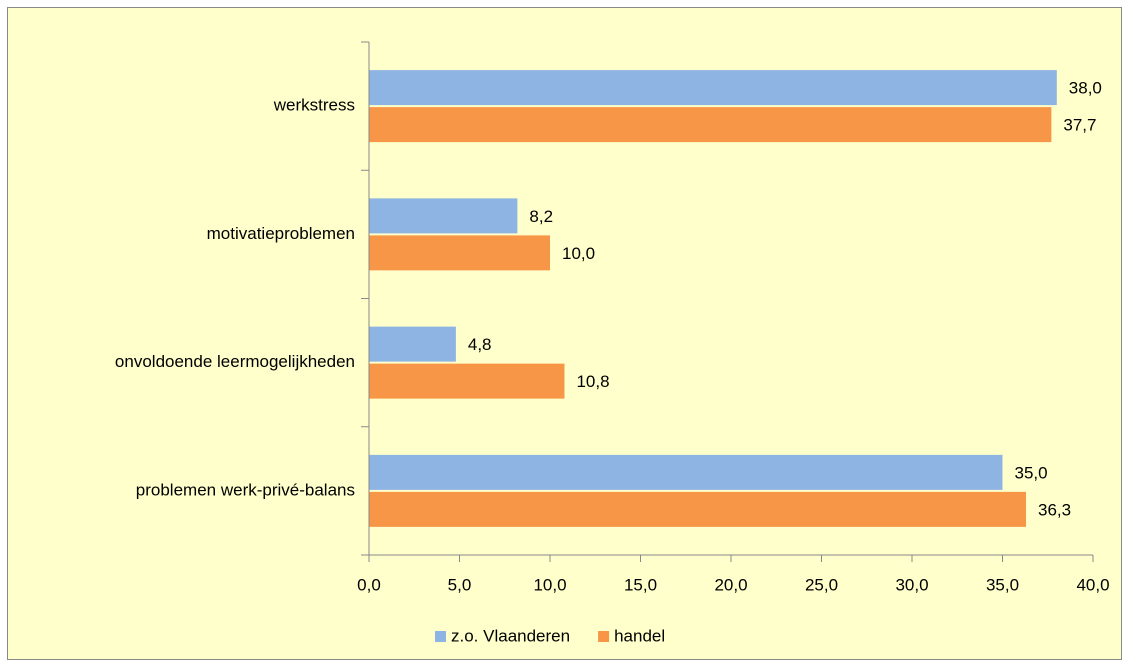  Describe the element at coordinates (592, 381) in the screenshot. I see `value-label: 10,8` at that location.